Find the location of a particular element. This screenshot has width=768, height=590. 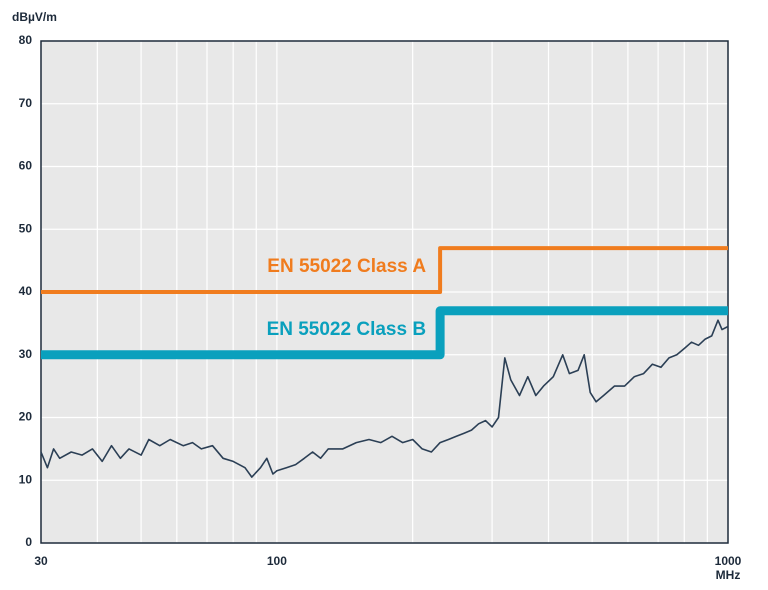

y-tick-label: 80 is located at coordinates (26, 40).